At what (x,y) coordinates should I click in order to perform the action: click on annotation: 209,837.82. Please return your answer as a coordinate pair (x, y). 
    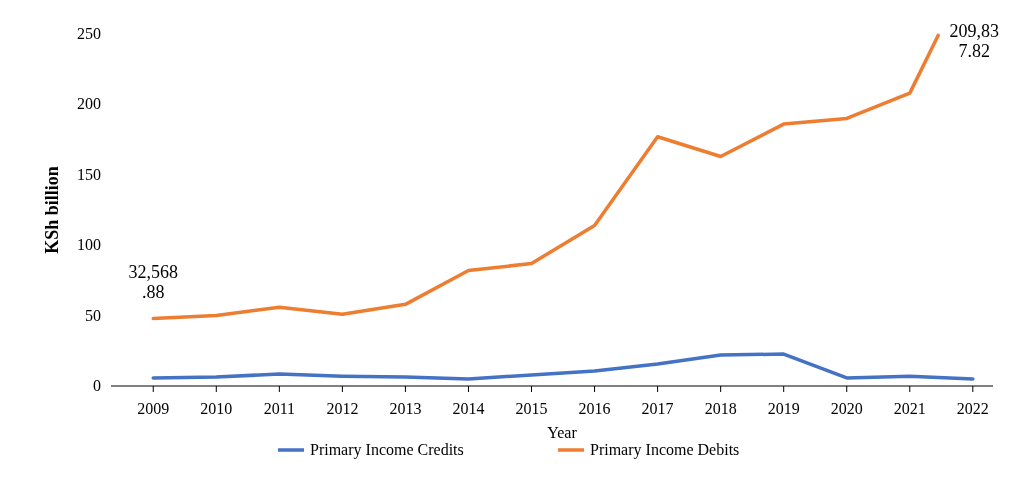
    Looking at the image, I should click on (974, 41).